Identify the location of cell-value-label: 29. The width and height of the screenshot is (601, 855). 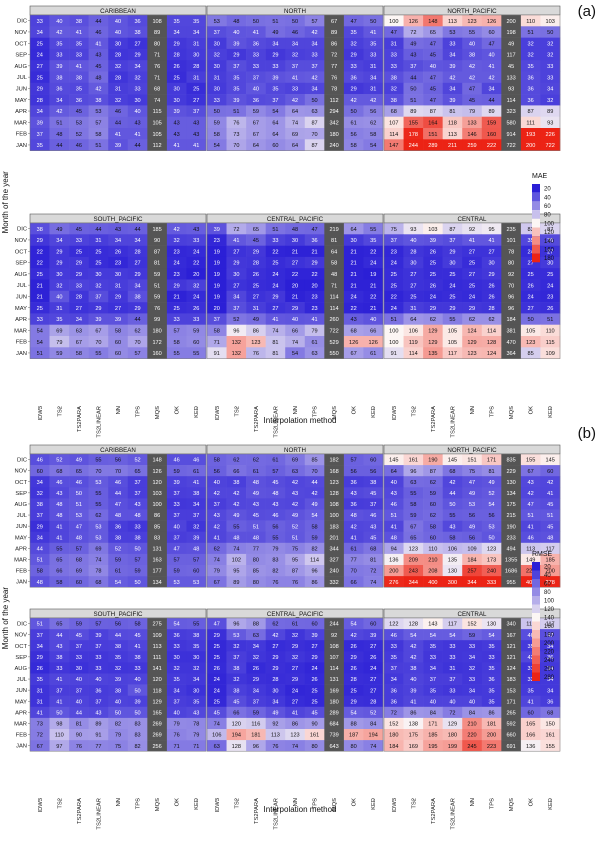
(118, 298).